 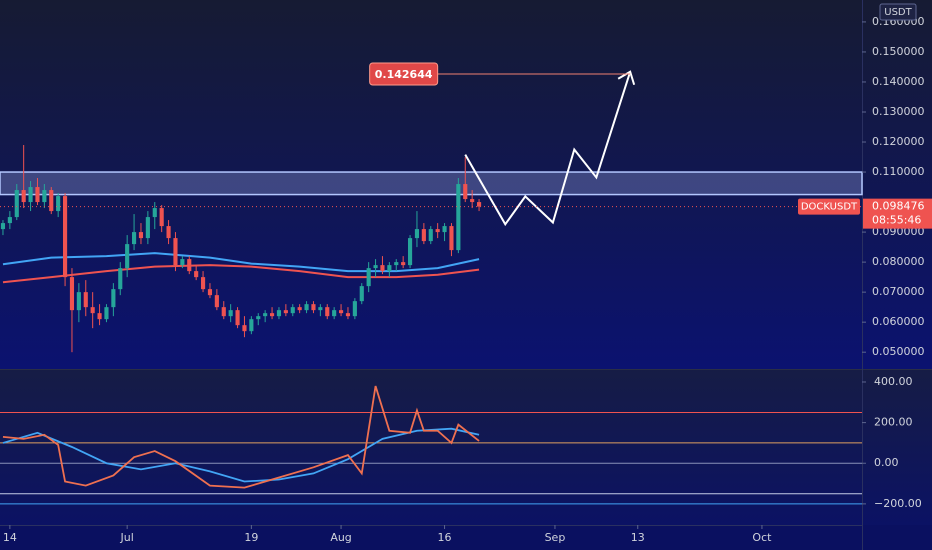 What do you see at coordinates (898, 171) in the screenshot?
I see `y-tick-label: 0.110000` at bounding box center [898, 171].